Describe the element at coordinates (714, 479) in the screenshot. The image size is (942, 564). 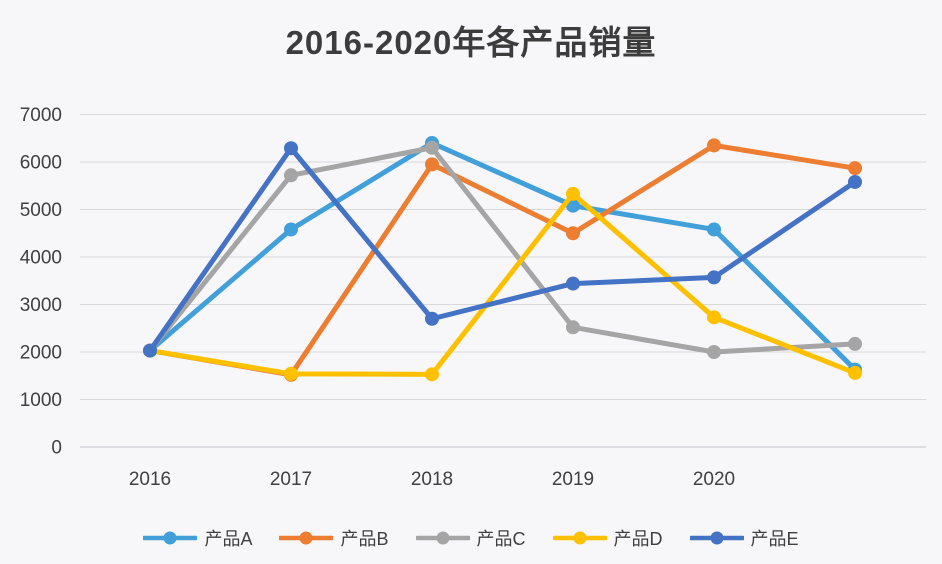
I see `x-tick-label: 2020` at that location.